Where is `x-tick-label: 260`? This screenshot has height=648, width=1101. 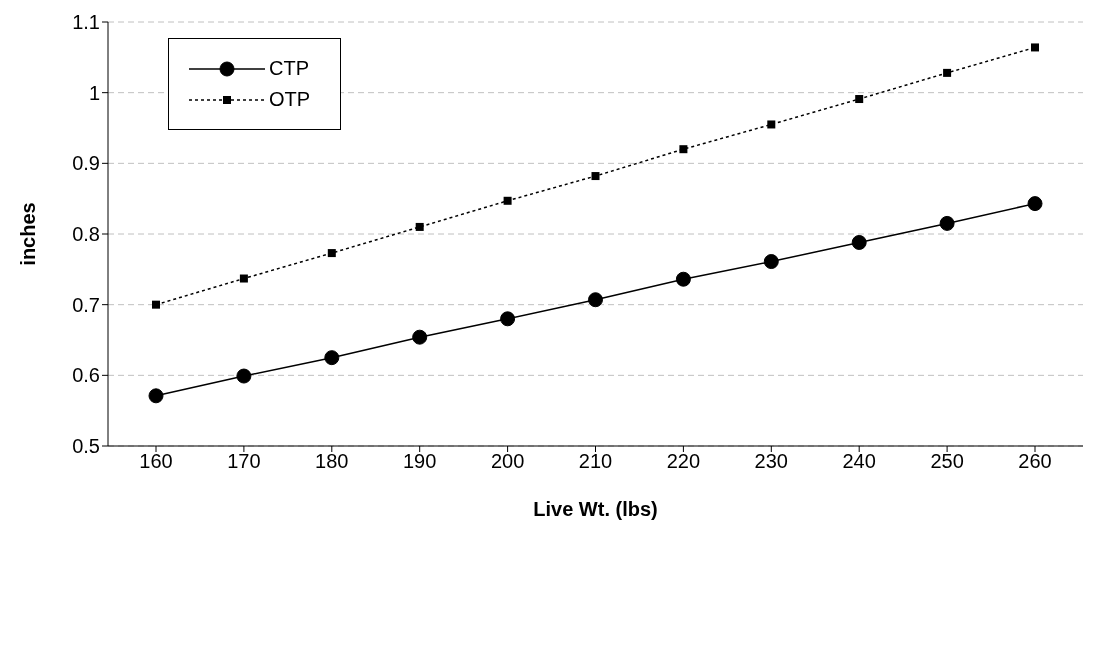
x-tick-label: 260 is located at coordinates (1035, 461).